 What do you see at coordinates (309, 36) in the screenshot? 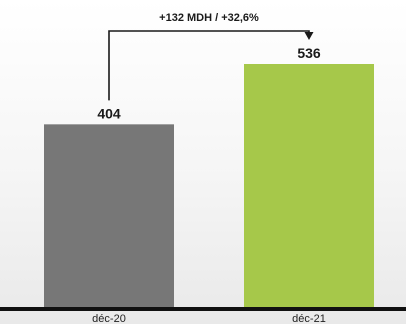
I see `annotation-arrowhead` at bounding box center [309, 36].